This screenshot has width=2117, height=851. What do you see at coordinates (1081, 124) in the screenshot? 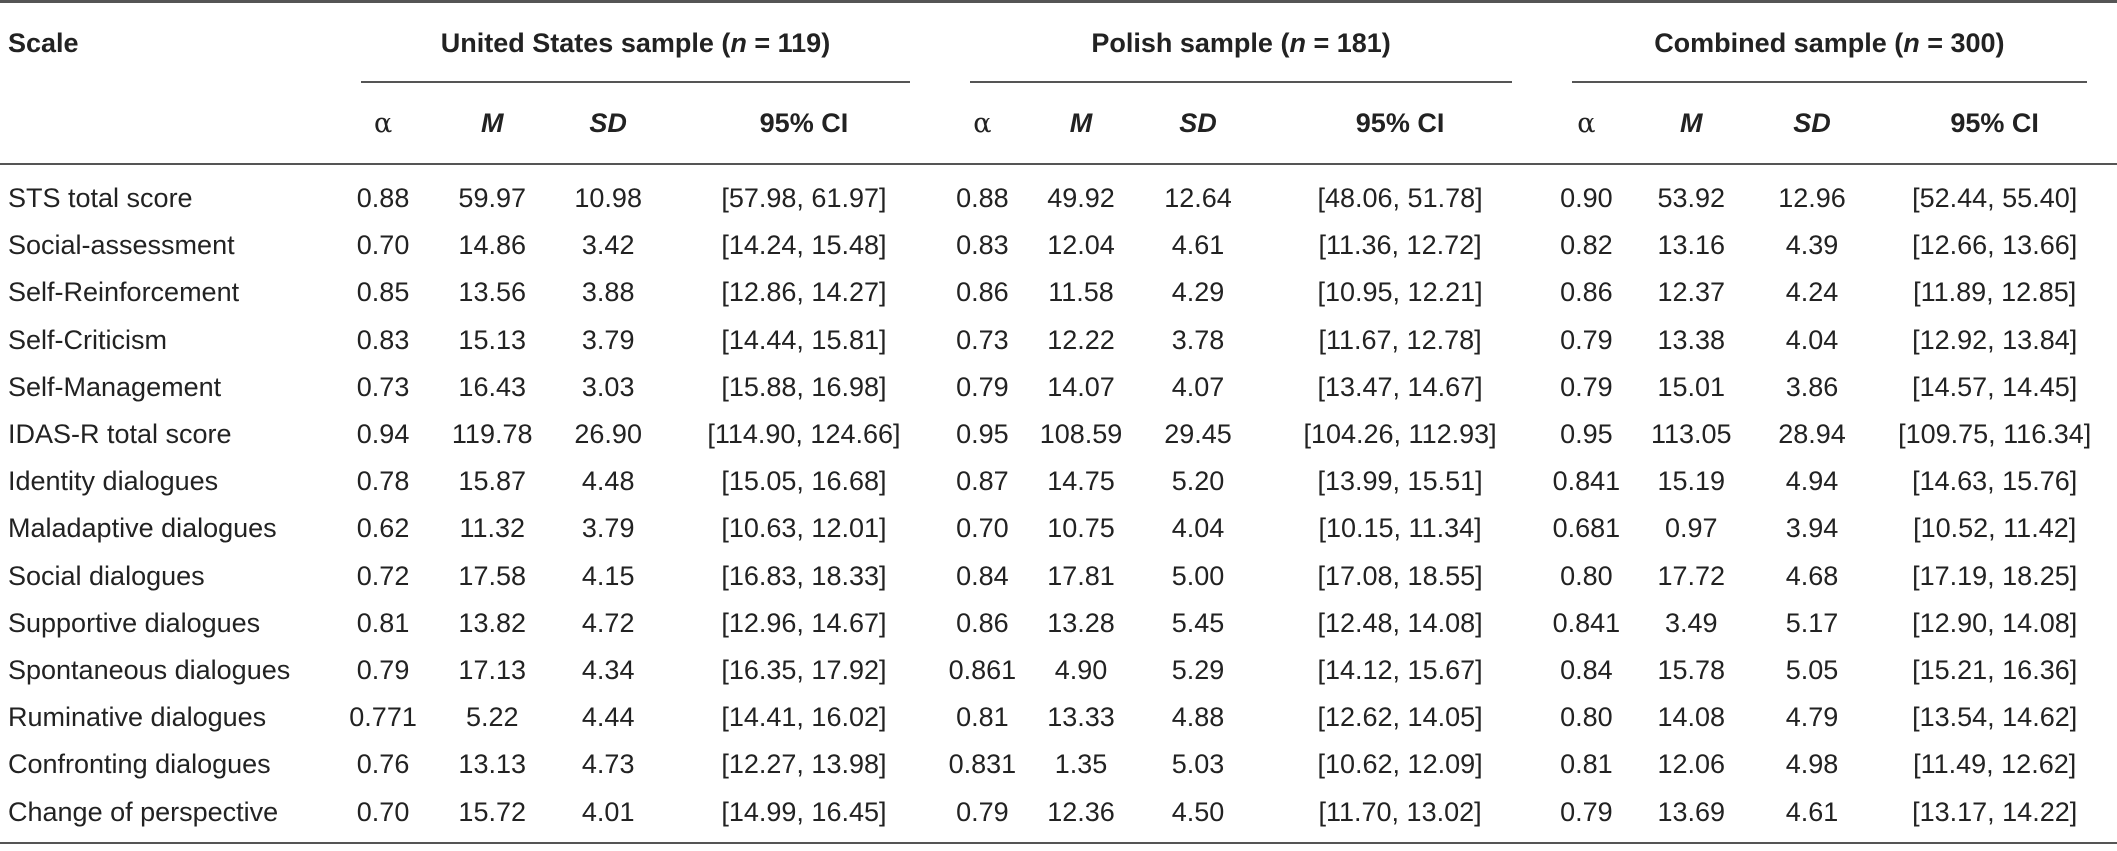
I see `mean-header: M` at bounding box center [1081, 124].